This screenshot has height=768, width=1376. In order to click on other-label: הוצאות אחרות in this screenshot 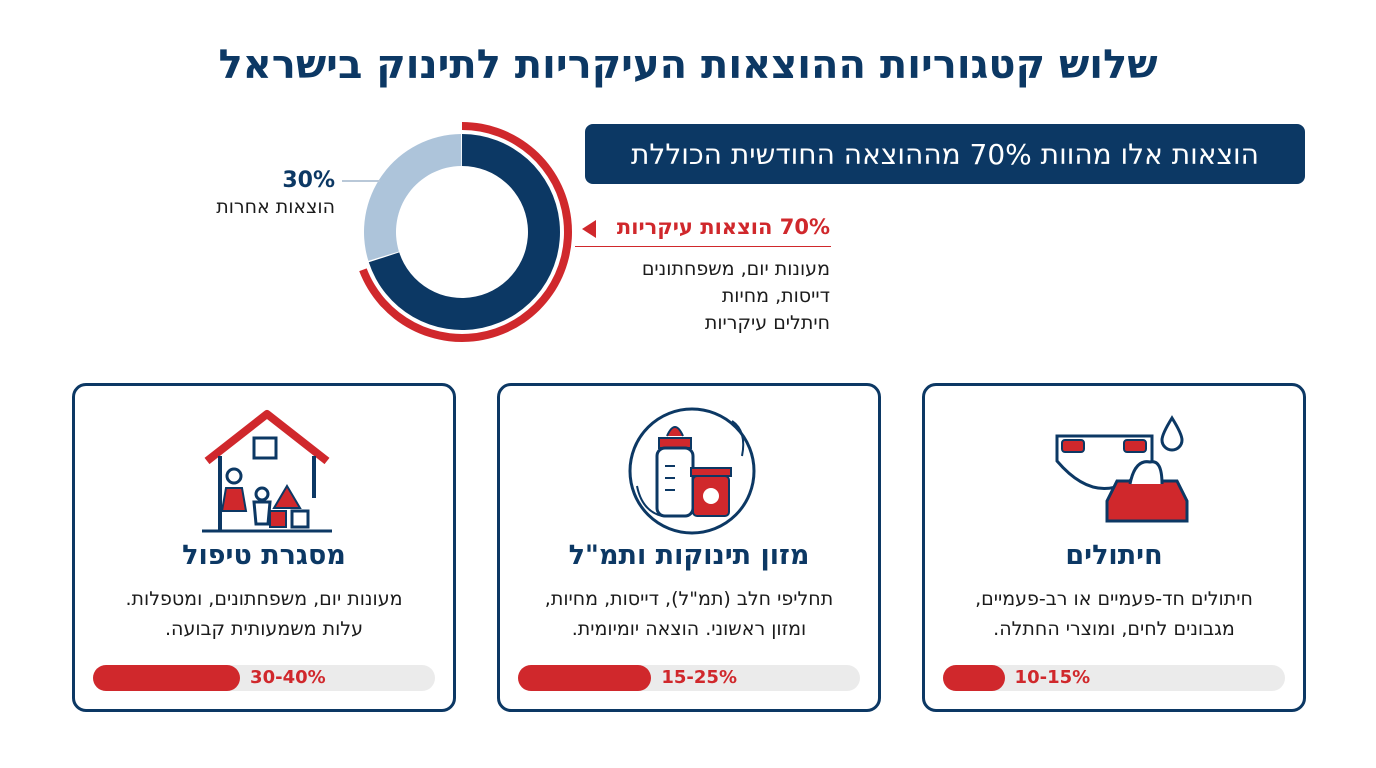, I will do `click(275, 207)`.